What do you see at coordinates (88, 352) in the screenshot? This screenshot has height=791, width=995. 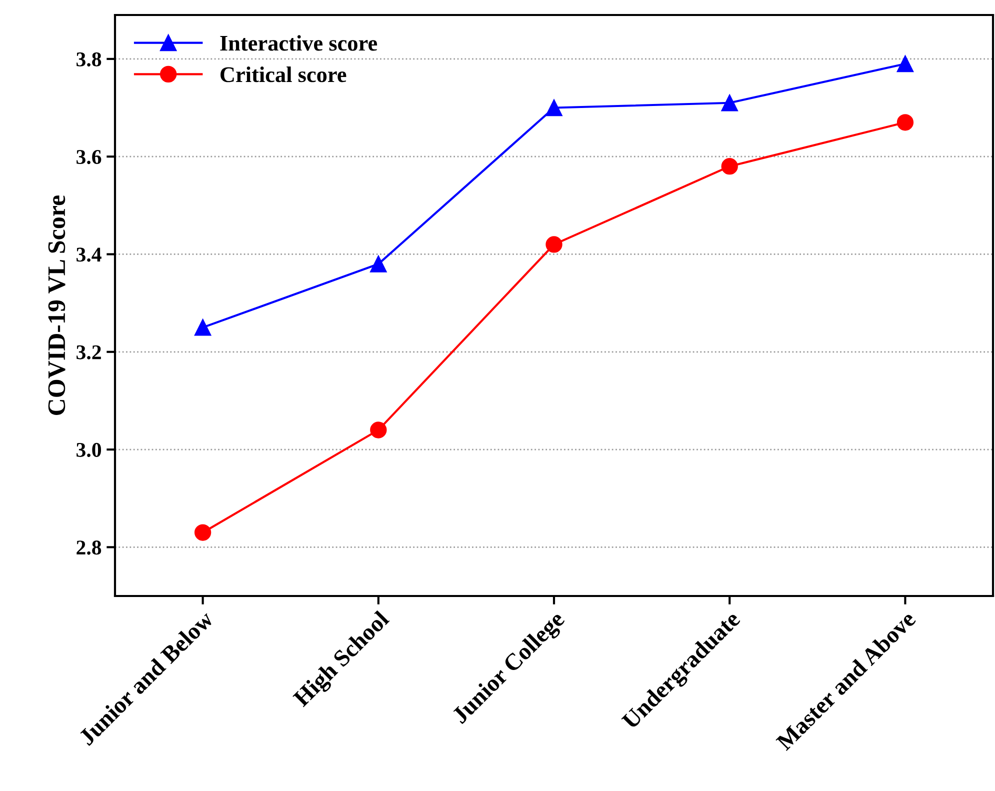 I see `y-tick-label: 3.2` at bounding box center [88, 352].